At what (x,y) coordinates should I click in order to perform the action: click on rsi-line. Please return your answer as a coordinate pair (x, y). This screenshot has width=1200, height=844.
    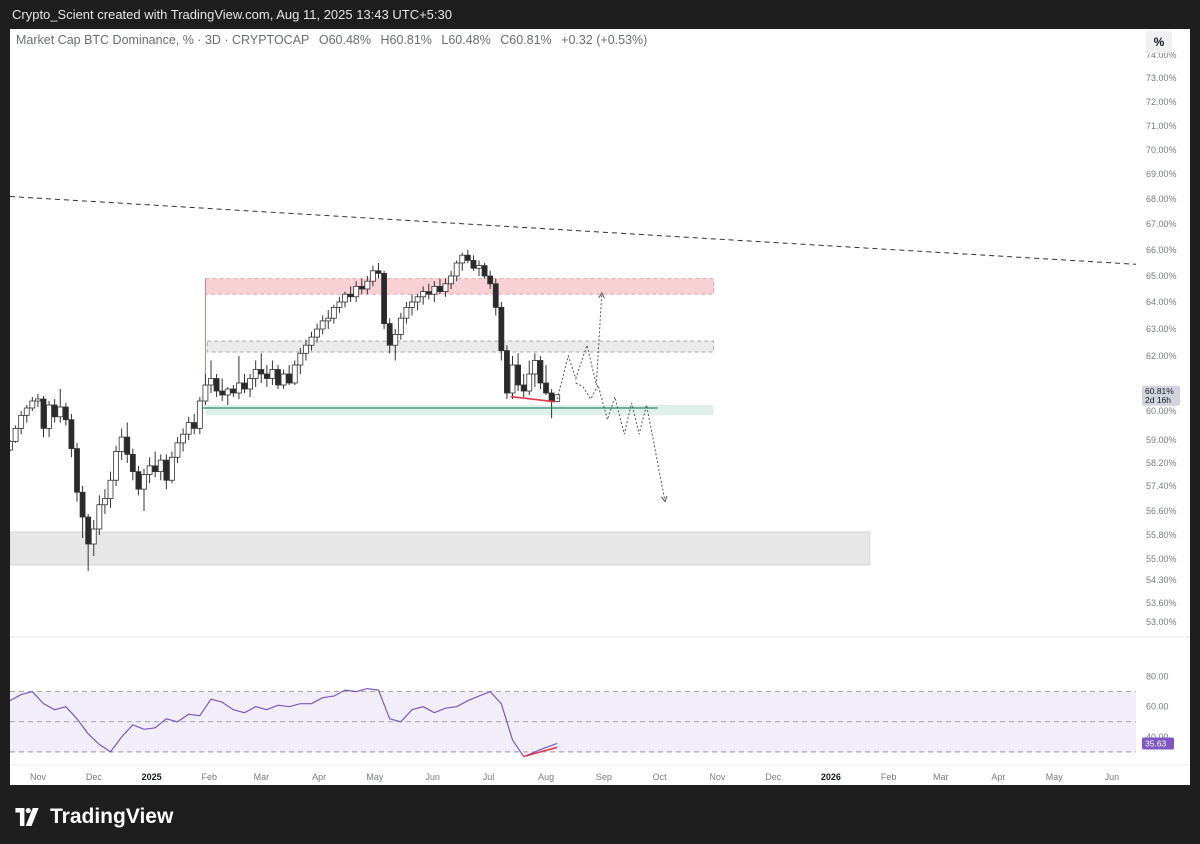
    Looking at the image, I should click on (284, 722).